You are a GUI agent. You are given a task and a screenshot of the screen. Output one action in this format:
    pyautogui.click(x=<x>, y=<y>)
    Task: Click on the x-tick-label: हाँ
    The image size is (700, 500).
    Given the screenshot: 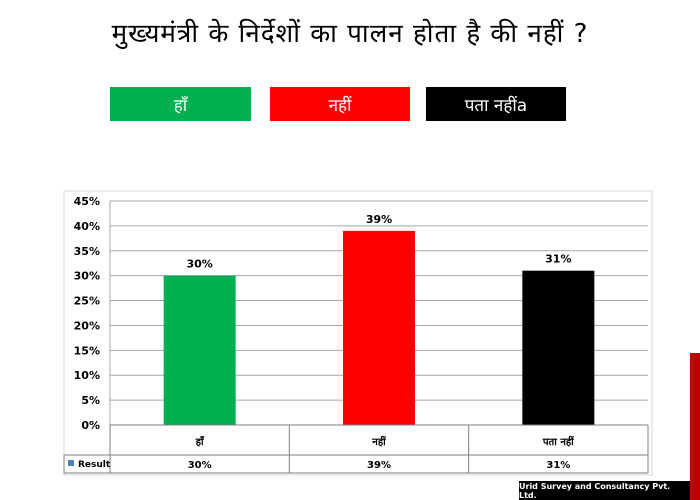 What is the action you would take?
    pyautogui.click(x=200, y=441)
    